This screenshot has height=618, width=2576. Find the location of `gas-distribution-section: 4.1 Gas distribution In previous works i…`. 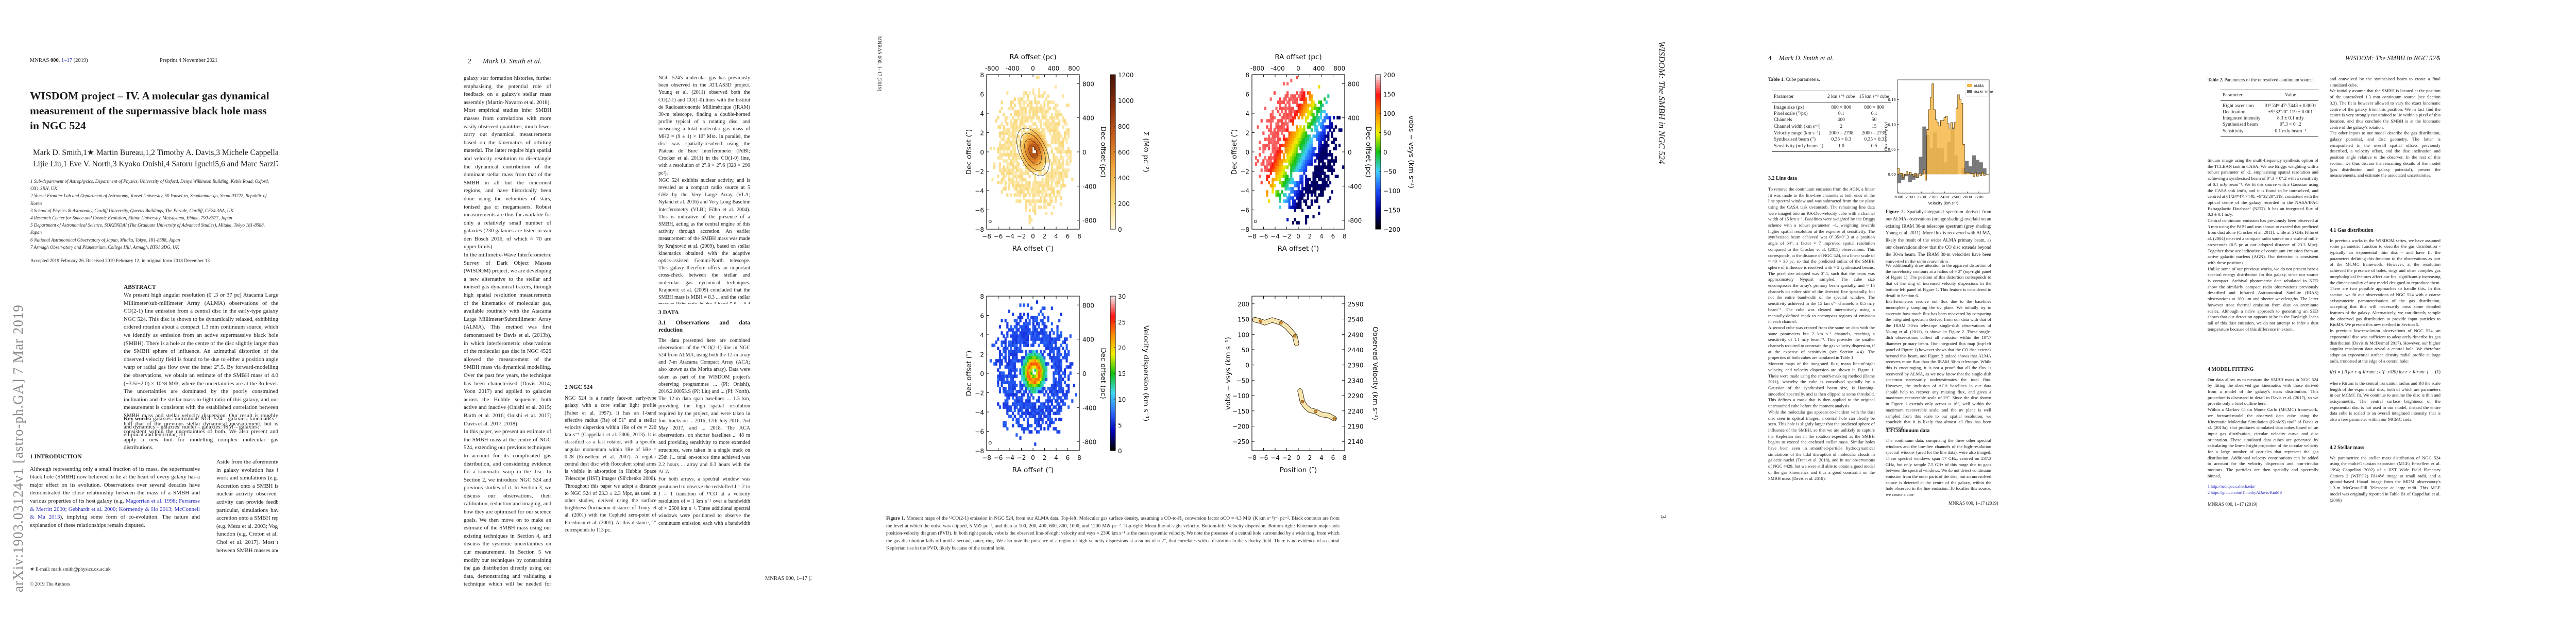

gas-distribution-section: 4.1 Gas distribution In previous works i… is located at coordinates (2385, 325).